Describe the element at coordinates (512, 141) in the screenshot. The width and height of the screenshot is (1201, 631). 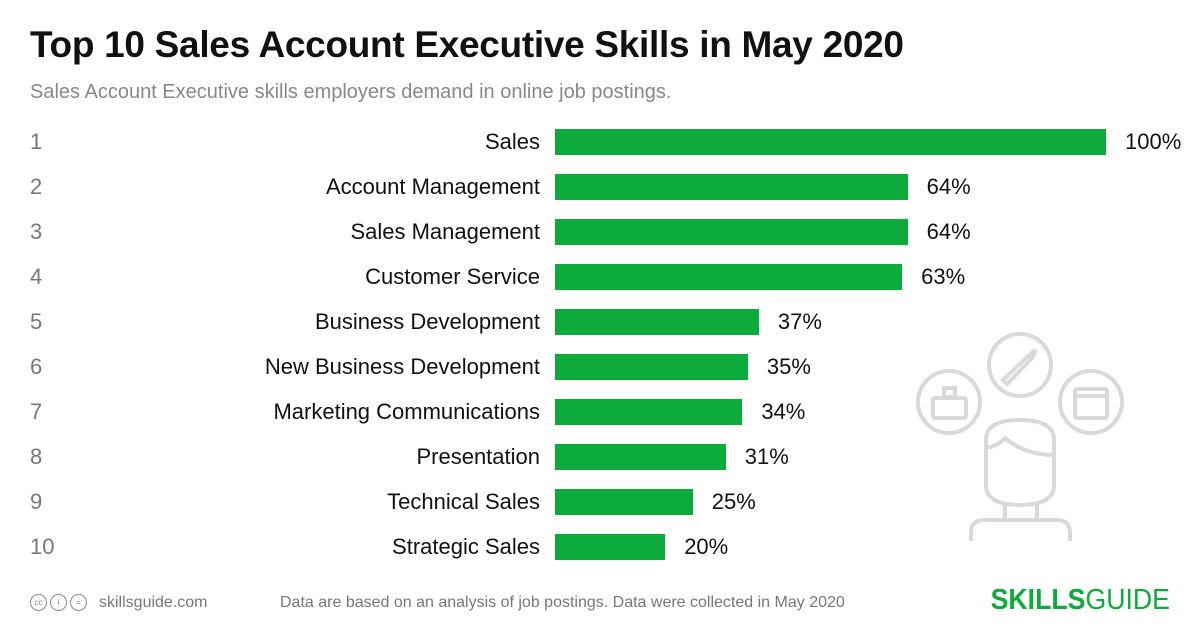
I see `category-label: Sales` at that location.